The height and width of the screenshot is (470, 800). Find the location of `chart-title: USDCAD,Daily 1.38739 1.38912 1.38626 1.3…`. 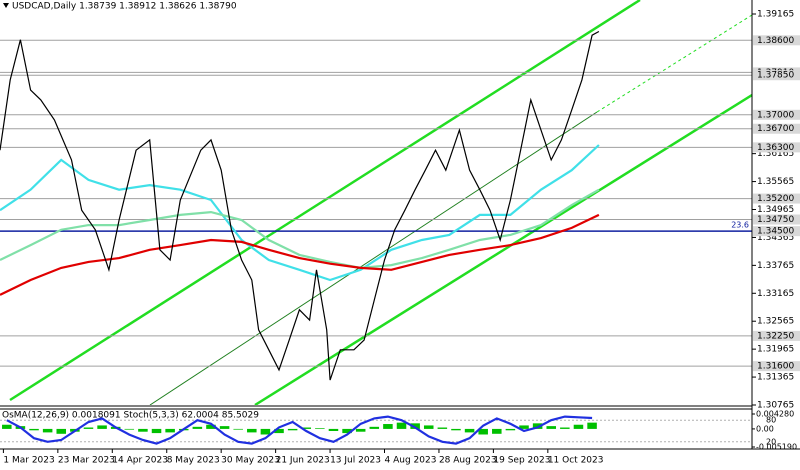

chart-title: USDCAD,Daily 1.38739 1.38912 1.38626 1.3… is located at coordinates (124, 7).